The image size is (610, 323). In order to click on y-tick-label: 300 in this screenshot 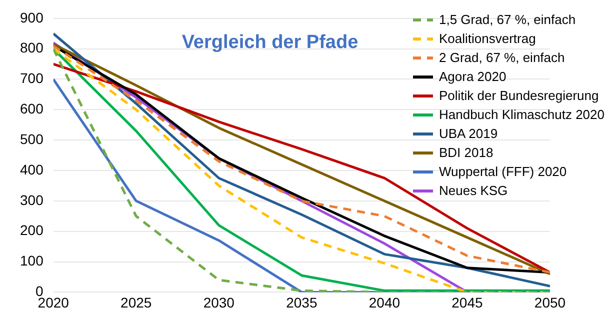, I will do `click(32, 200)`.